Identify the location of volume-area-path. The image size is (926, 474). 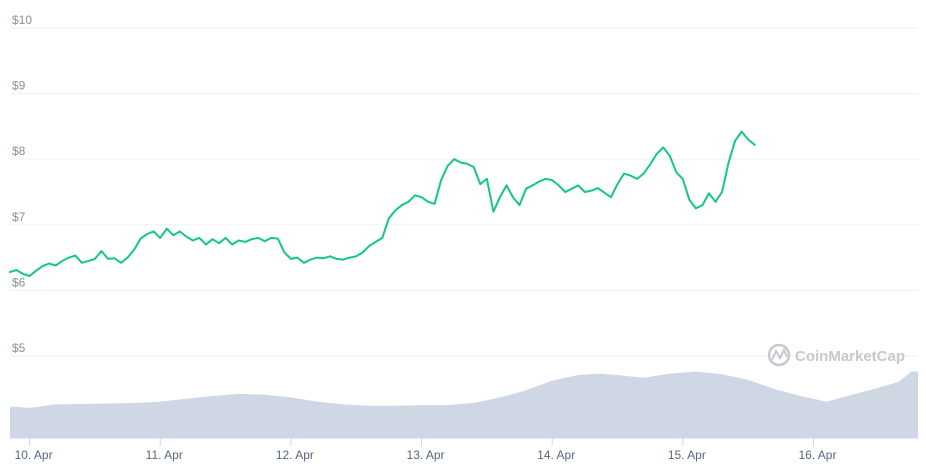
(464, 404).